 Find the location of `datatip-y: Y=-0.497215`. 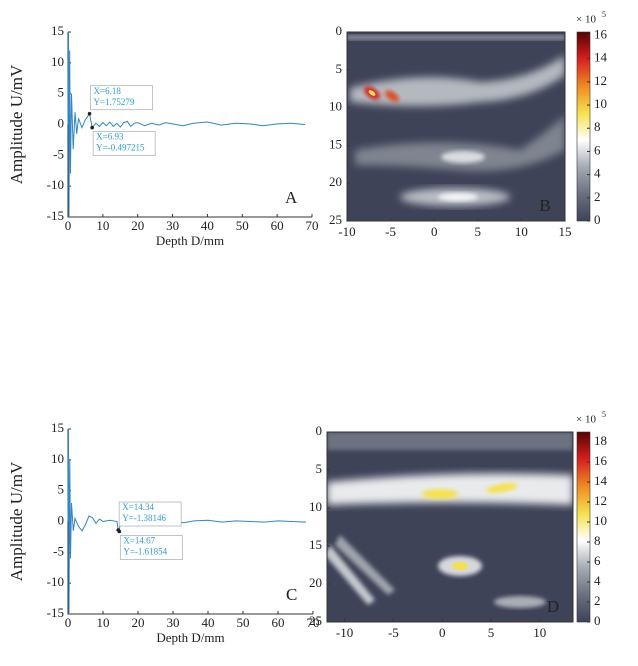

datatip-y: Y=-0.497215 is located at coordinates (120, 148).